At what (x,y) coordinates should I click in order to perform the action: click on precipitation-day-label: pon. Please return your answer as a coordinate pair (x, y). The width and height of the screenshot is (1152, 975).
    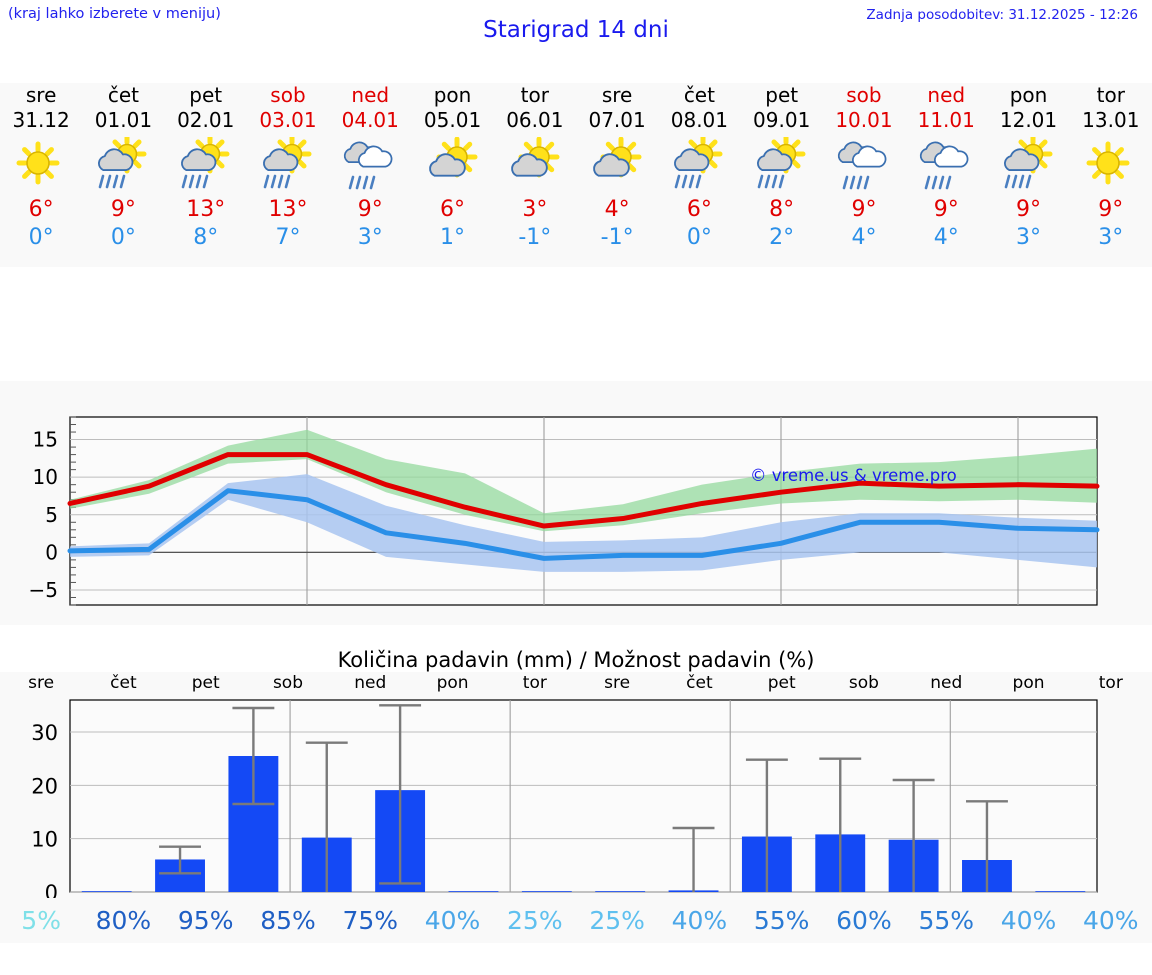
    Looking at the image, I should click on (1028, 683).